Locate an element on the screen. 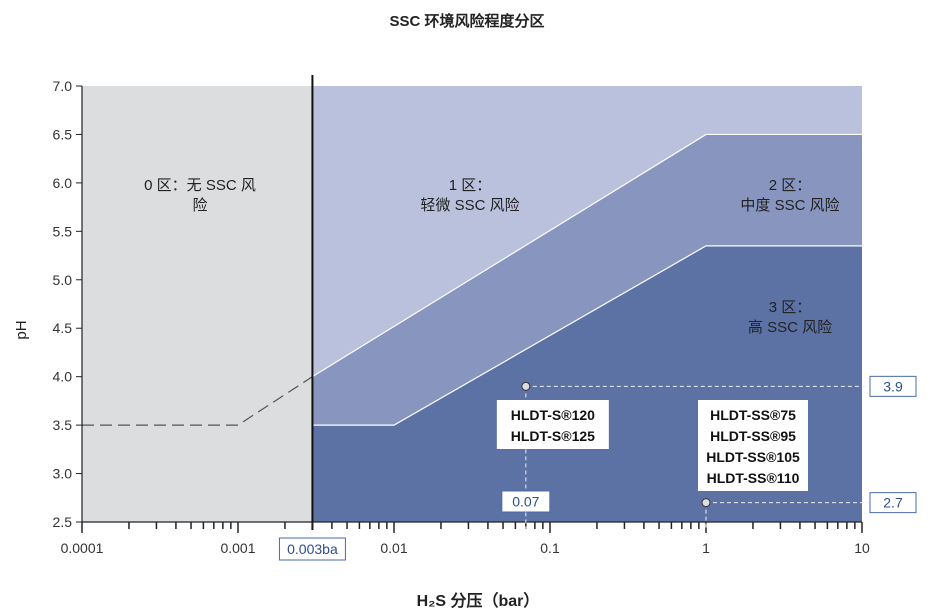 This screenshot has width=934, height=616. x-marker-box is located at coordinates (312, 549).